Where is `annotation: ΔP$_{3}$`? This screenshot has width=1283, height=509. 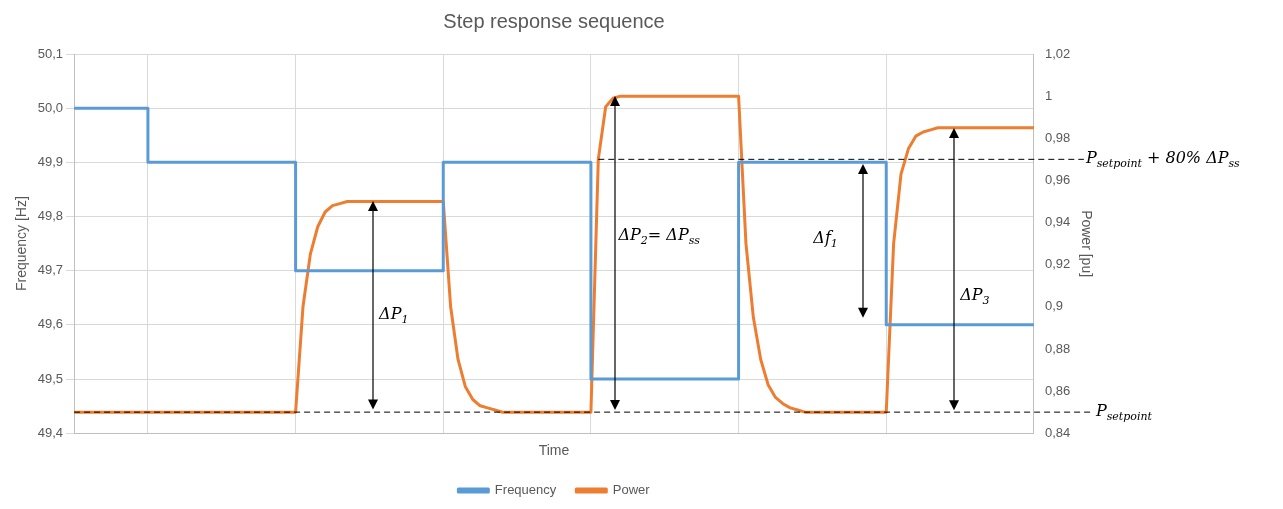 annotation: ΔP$_{3}$ is located at coordinates (975, 296).